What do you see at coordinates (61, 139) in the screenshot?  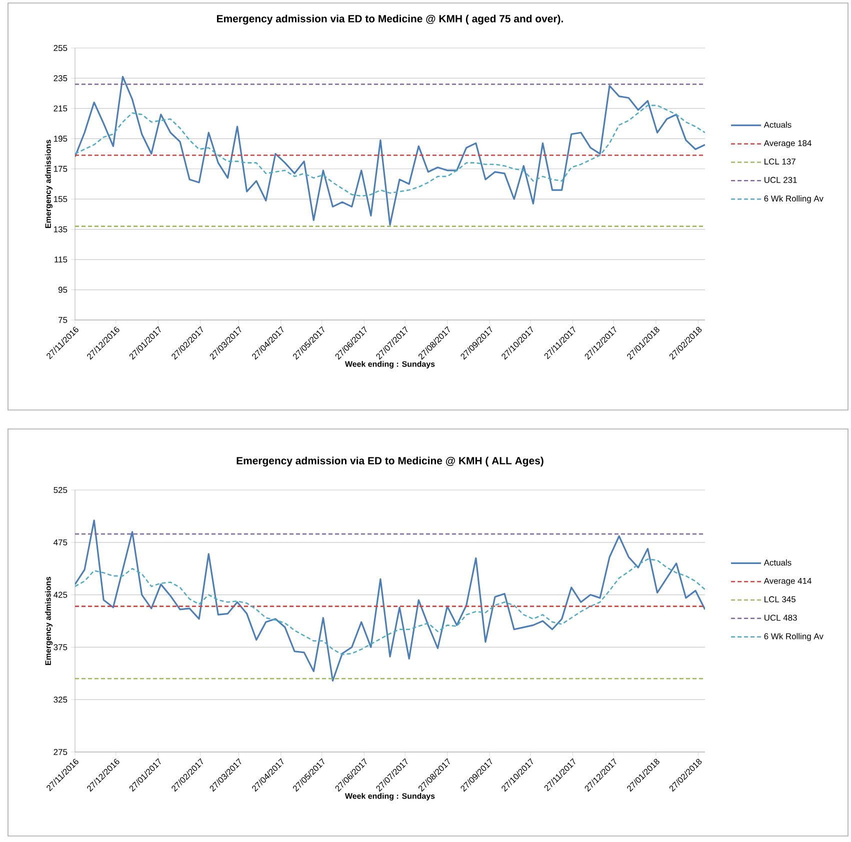 I see `y-tick-label: 195` at bounding box center [61, 139].